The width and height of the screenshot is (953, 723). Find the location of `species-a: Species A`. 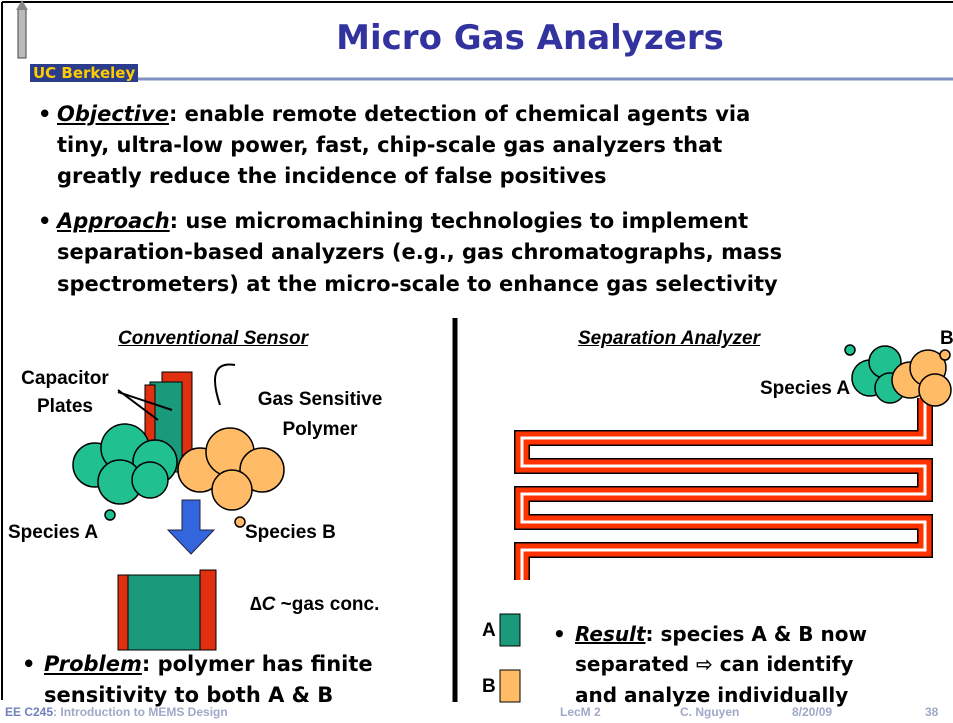

species-a: Species A is located at coordinates (53, 532).